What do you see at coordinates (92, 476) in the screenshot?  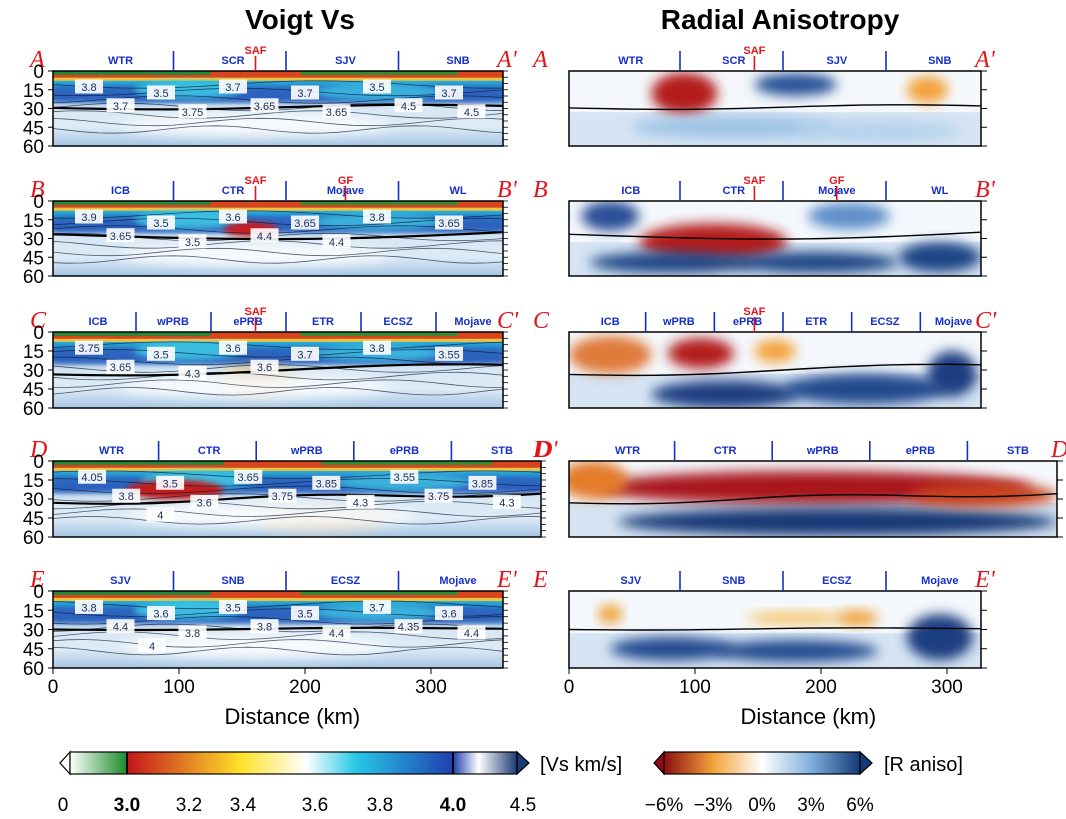 I see `contour-label: 4.05` at bounding box center [92, 476].